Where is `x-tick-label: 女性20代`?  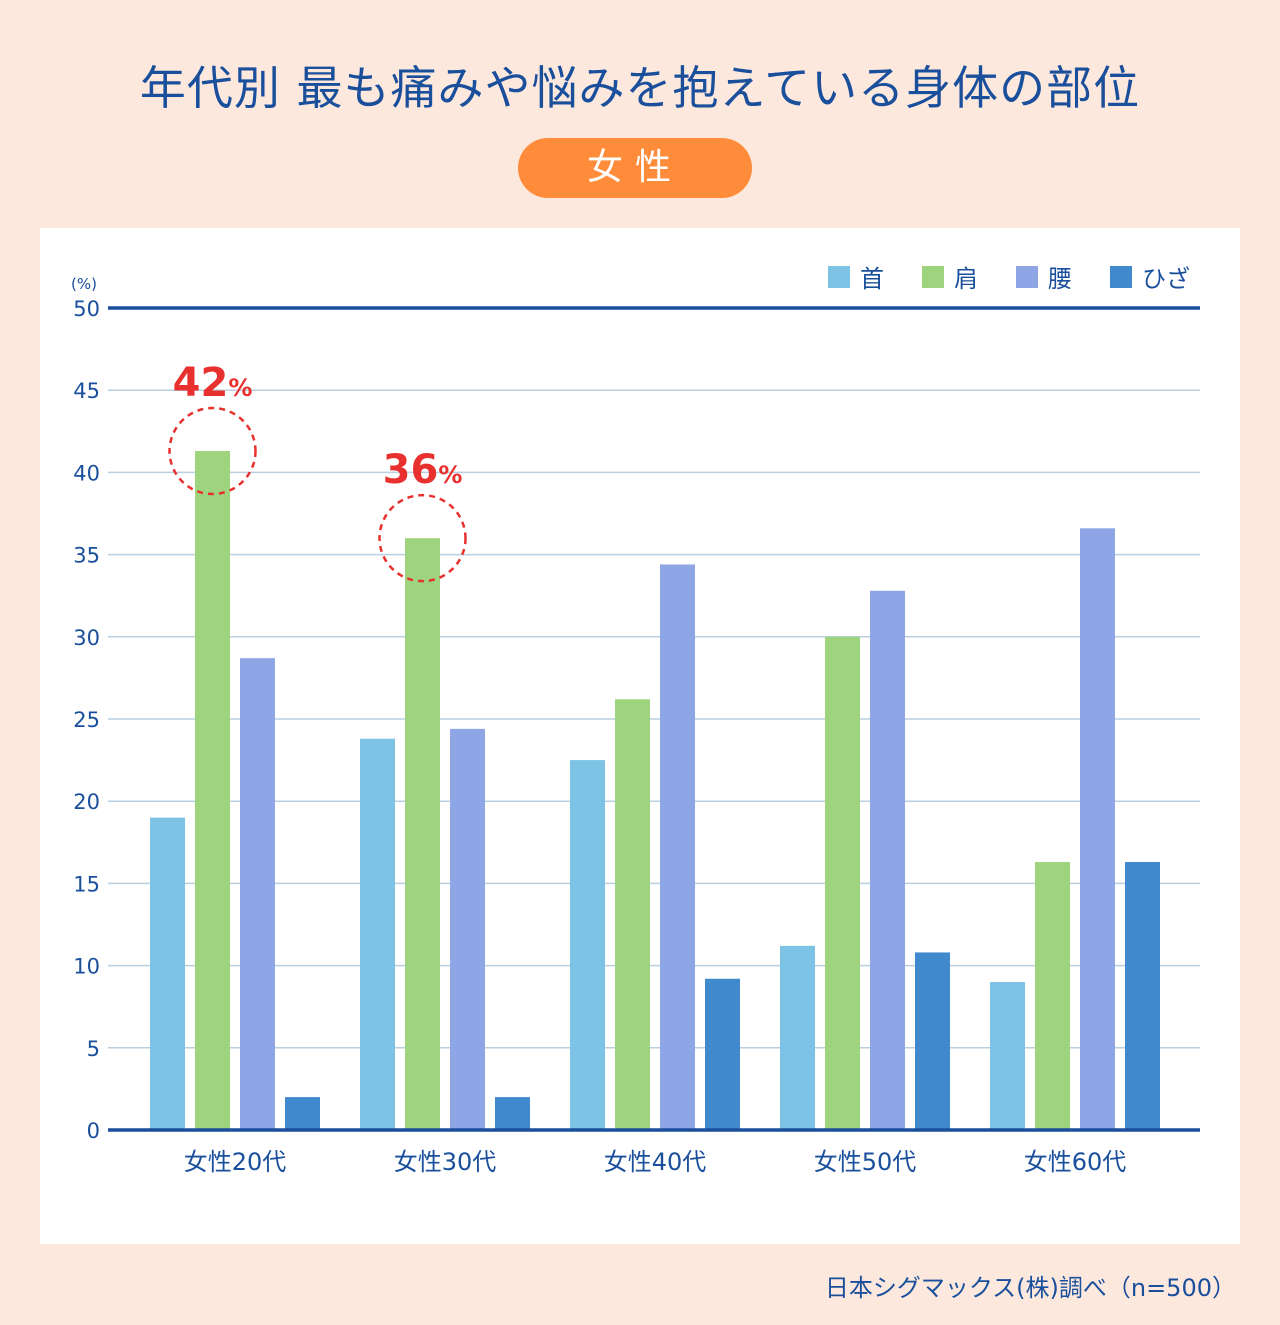
x-tick-label: 女性20代 is located at coordinates (235, 1162).